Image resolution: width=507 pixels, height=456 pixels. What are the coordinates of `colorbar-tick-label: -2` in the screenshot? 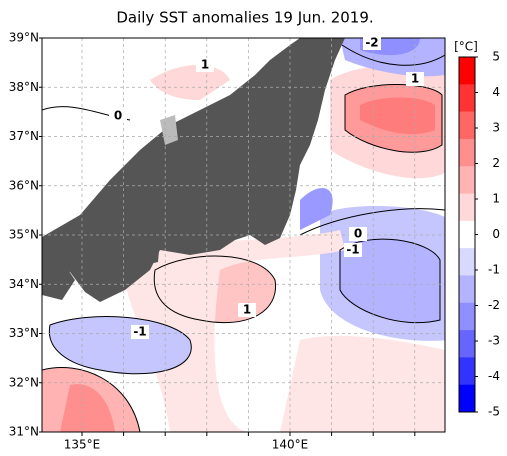 It's located at (494, 305).